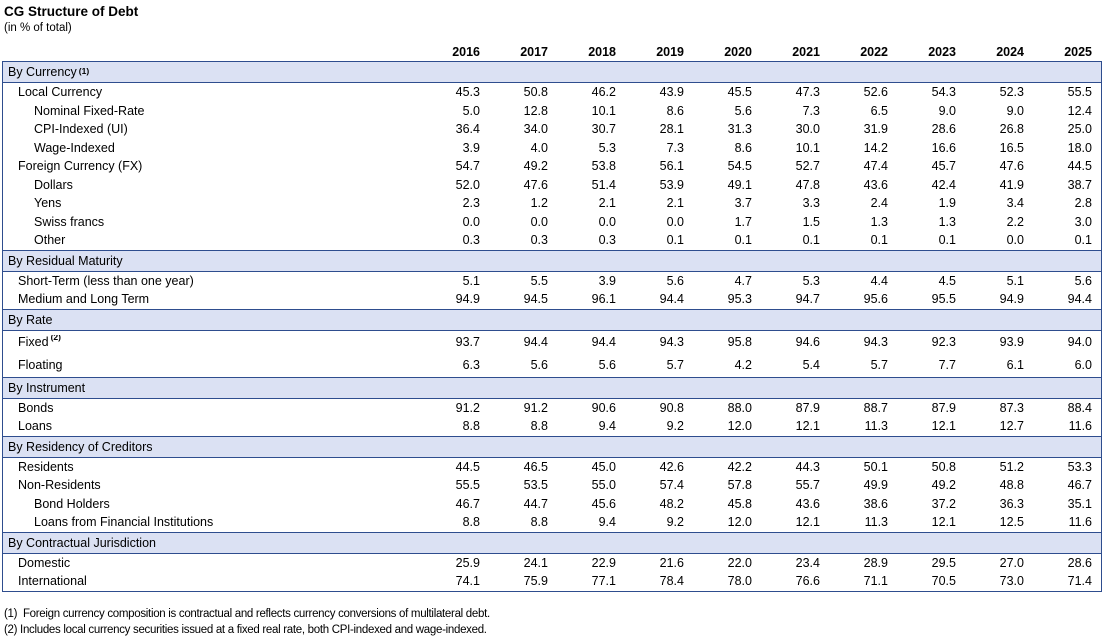  What do you see at coordinates (671, 129) in the screenshot?
I see `value-cell: 28.1` at bounding box center [671, 129].